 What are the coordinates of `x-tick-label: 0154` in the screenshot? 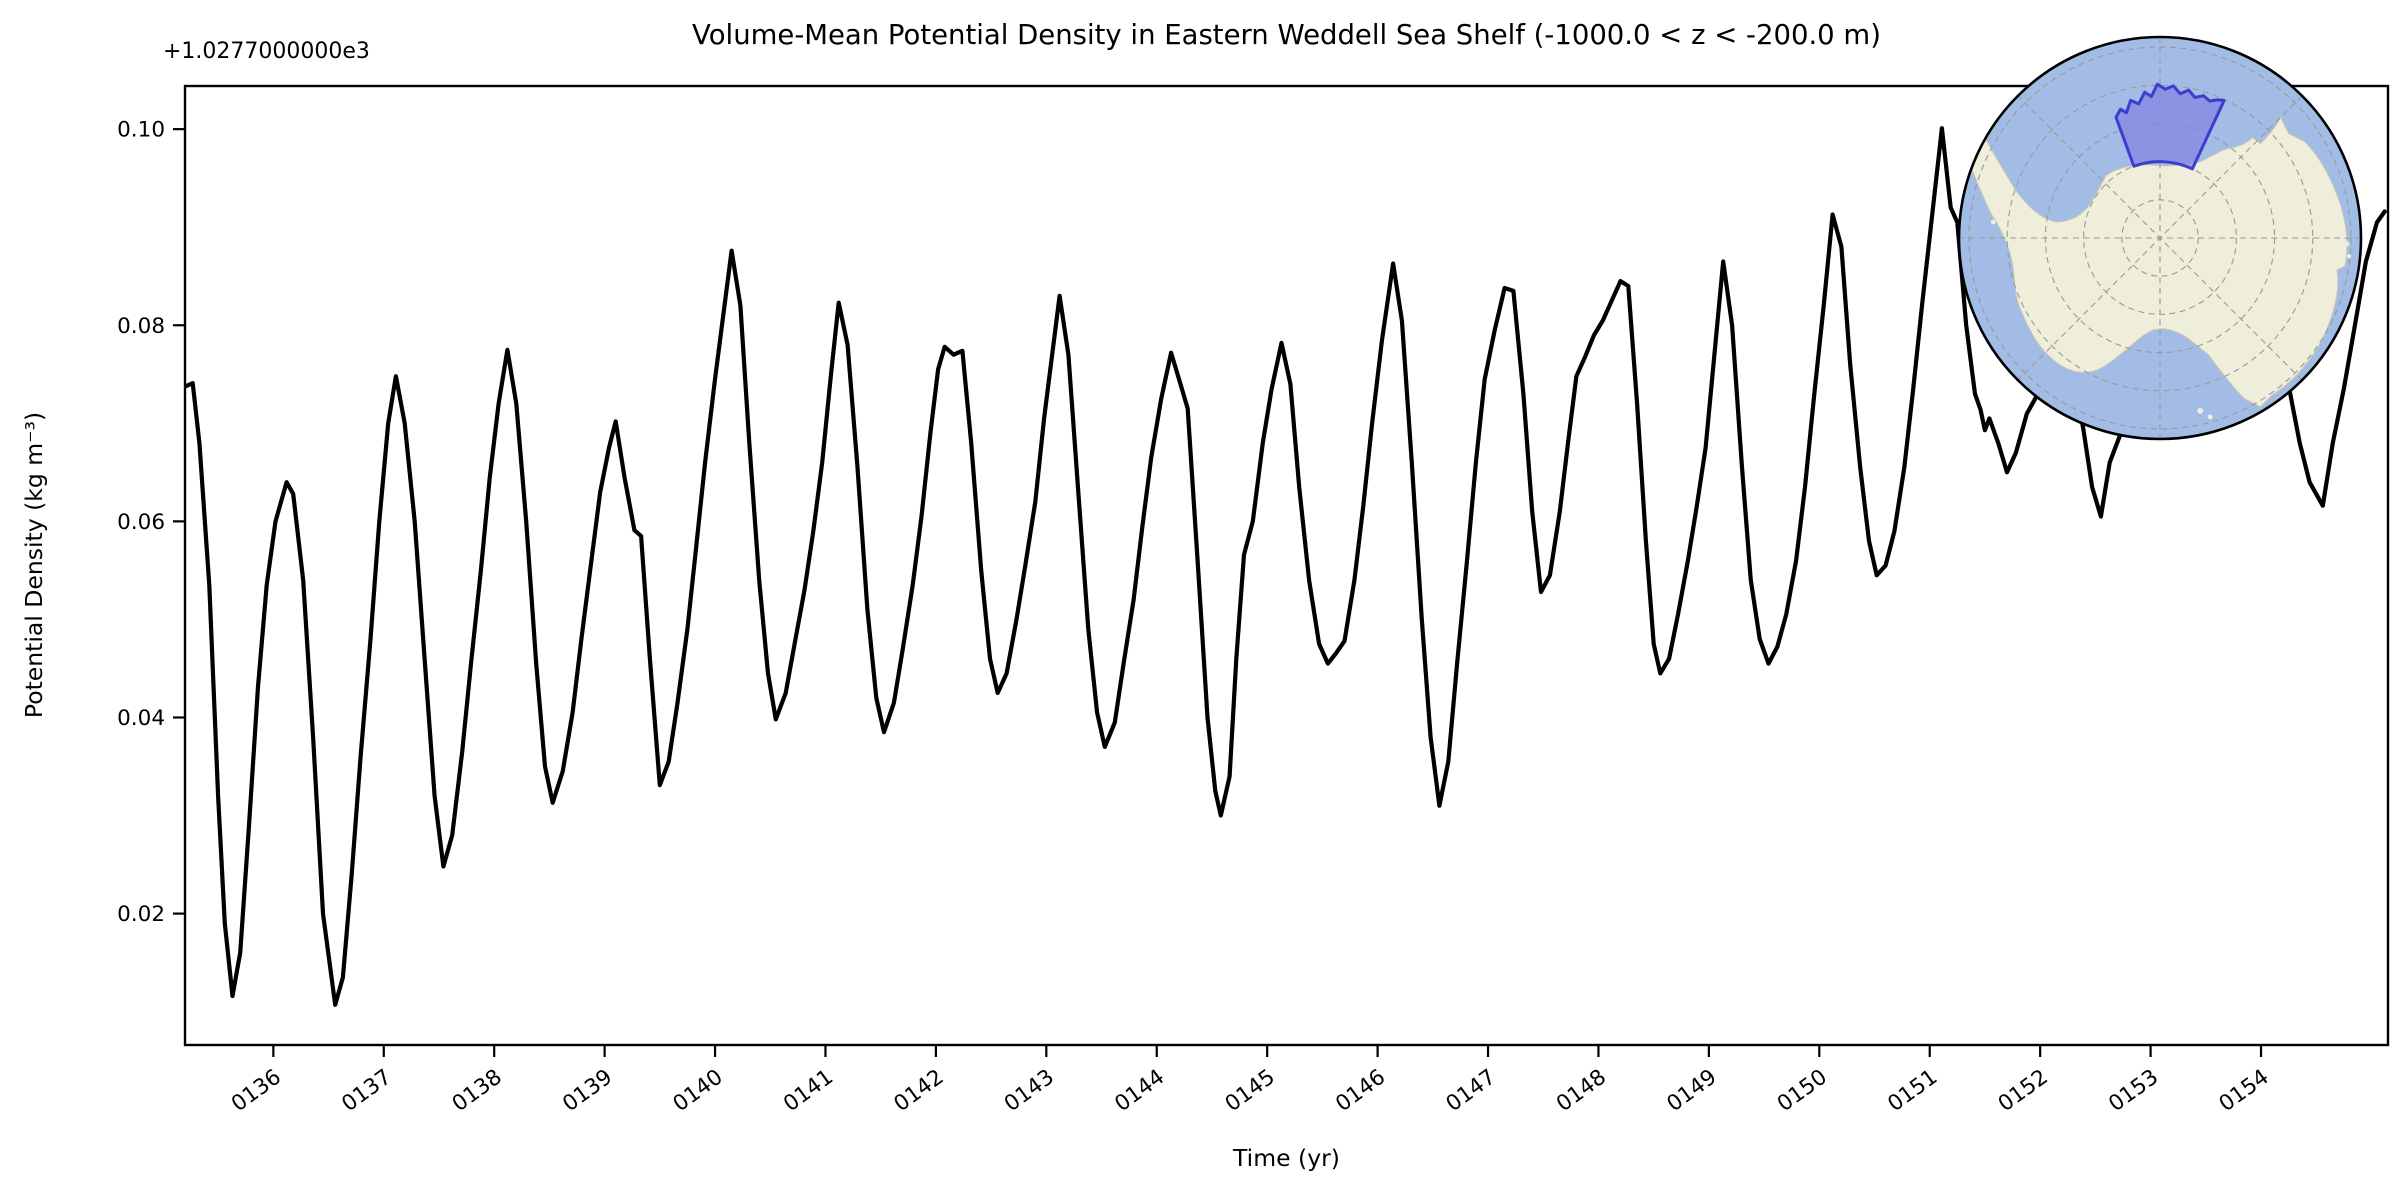 It's located at (2244, 1091).